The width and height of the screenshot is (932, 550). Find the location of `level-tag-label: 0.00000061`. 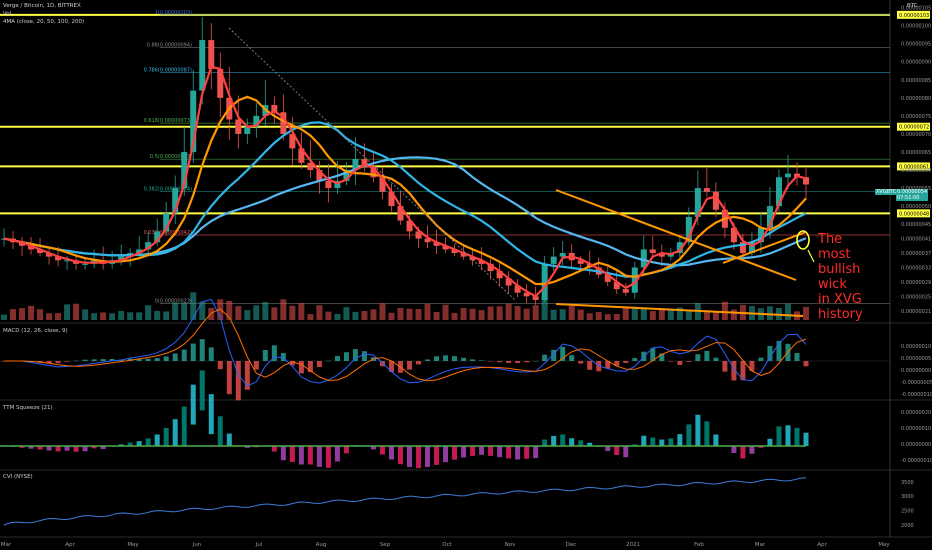

level-tag-label: 0.00000061 is located at coordinates (914, 167).